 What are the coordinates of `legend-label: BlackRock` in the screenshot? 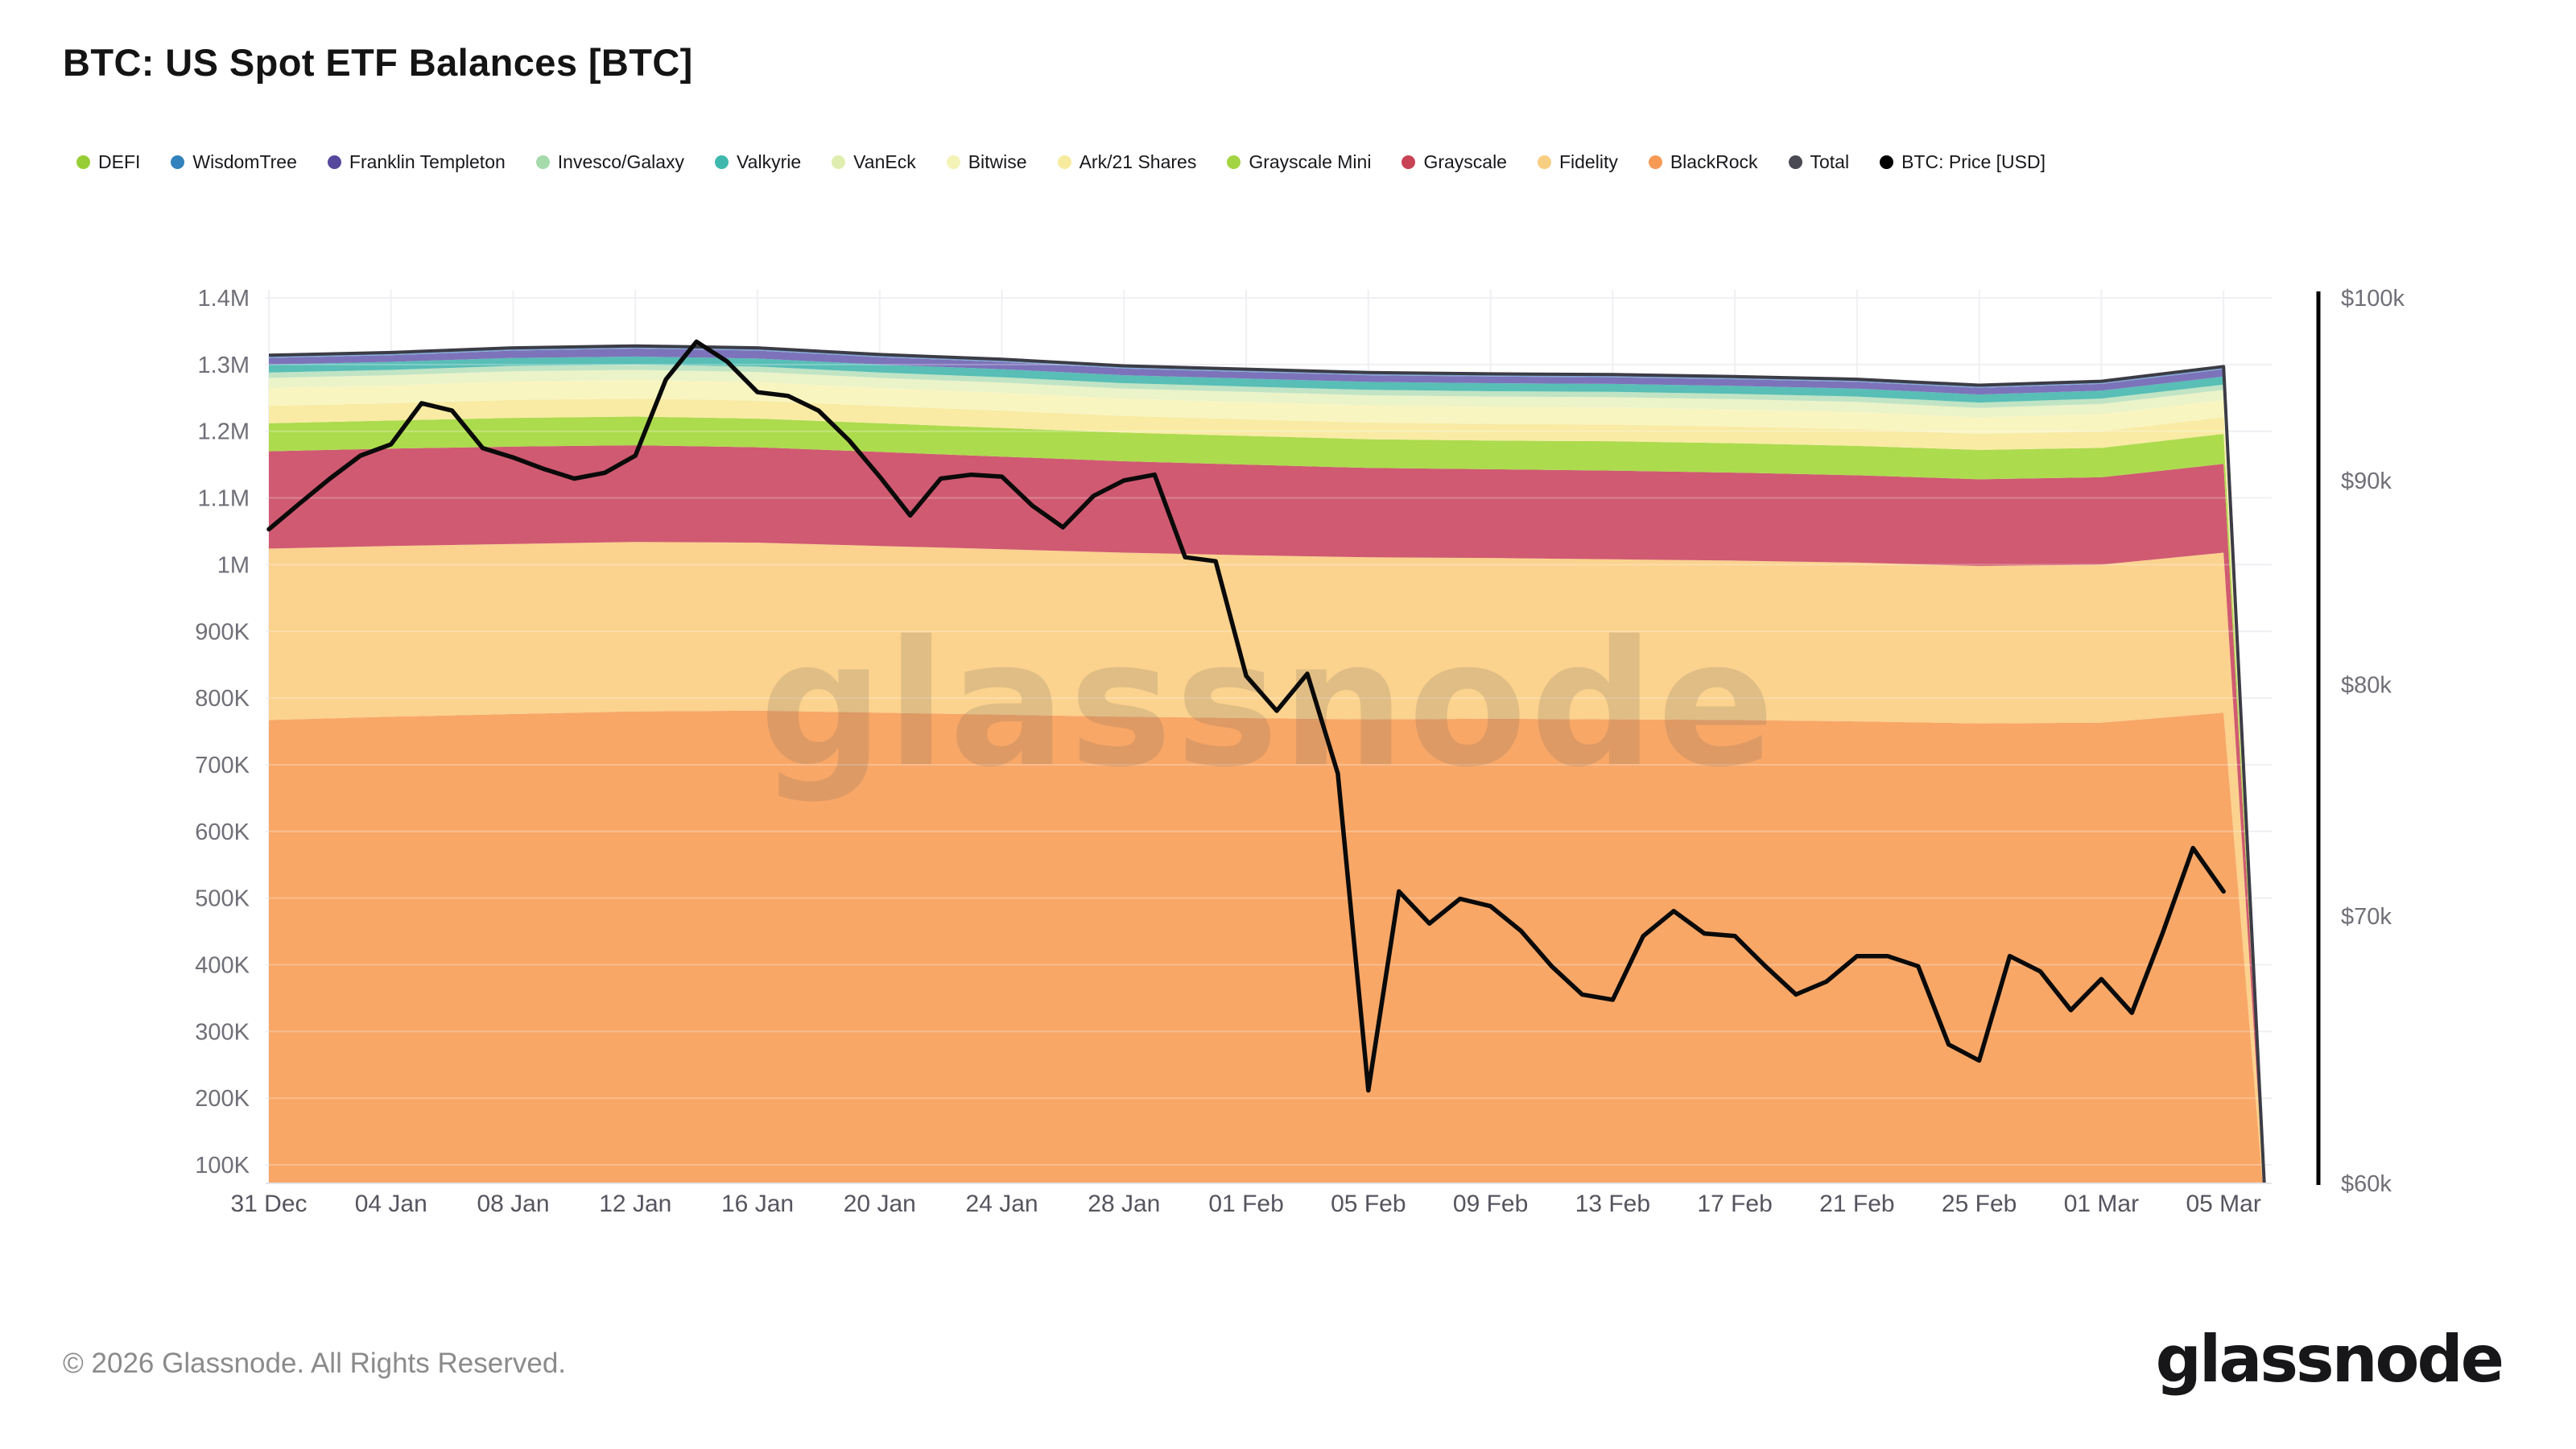 It's located at (1714, 161).